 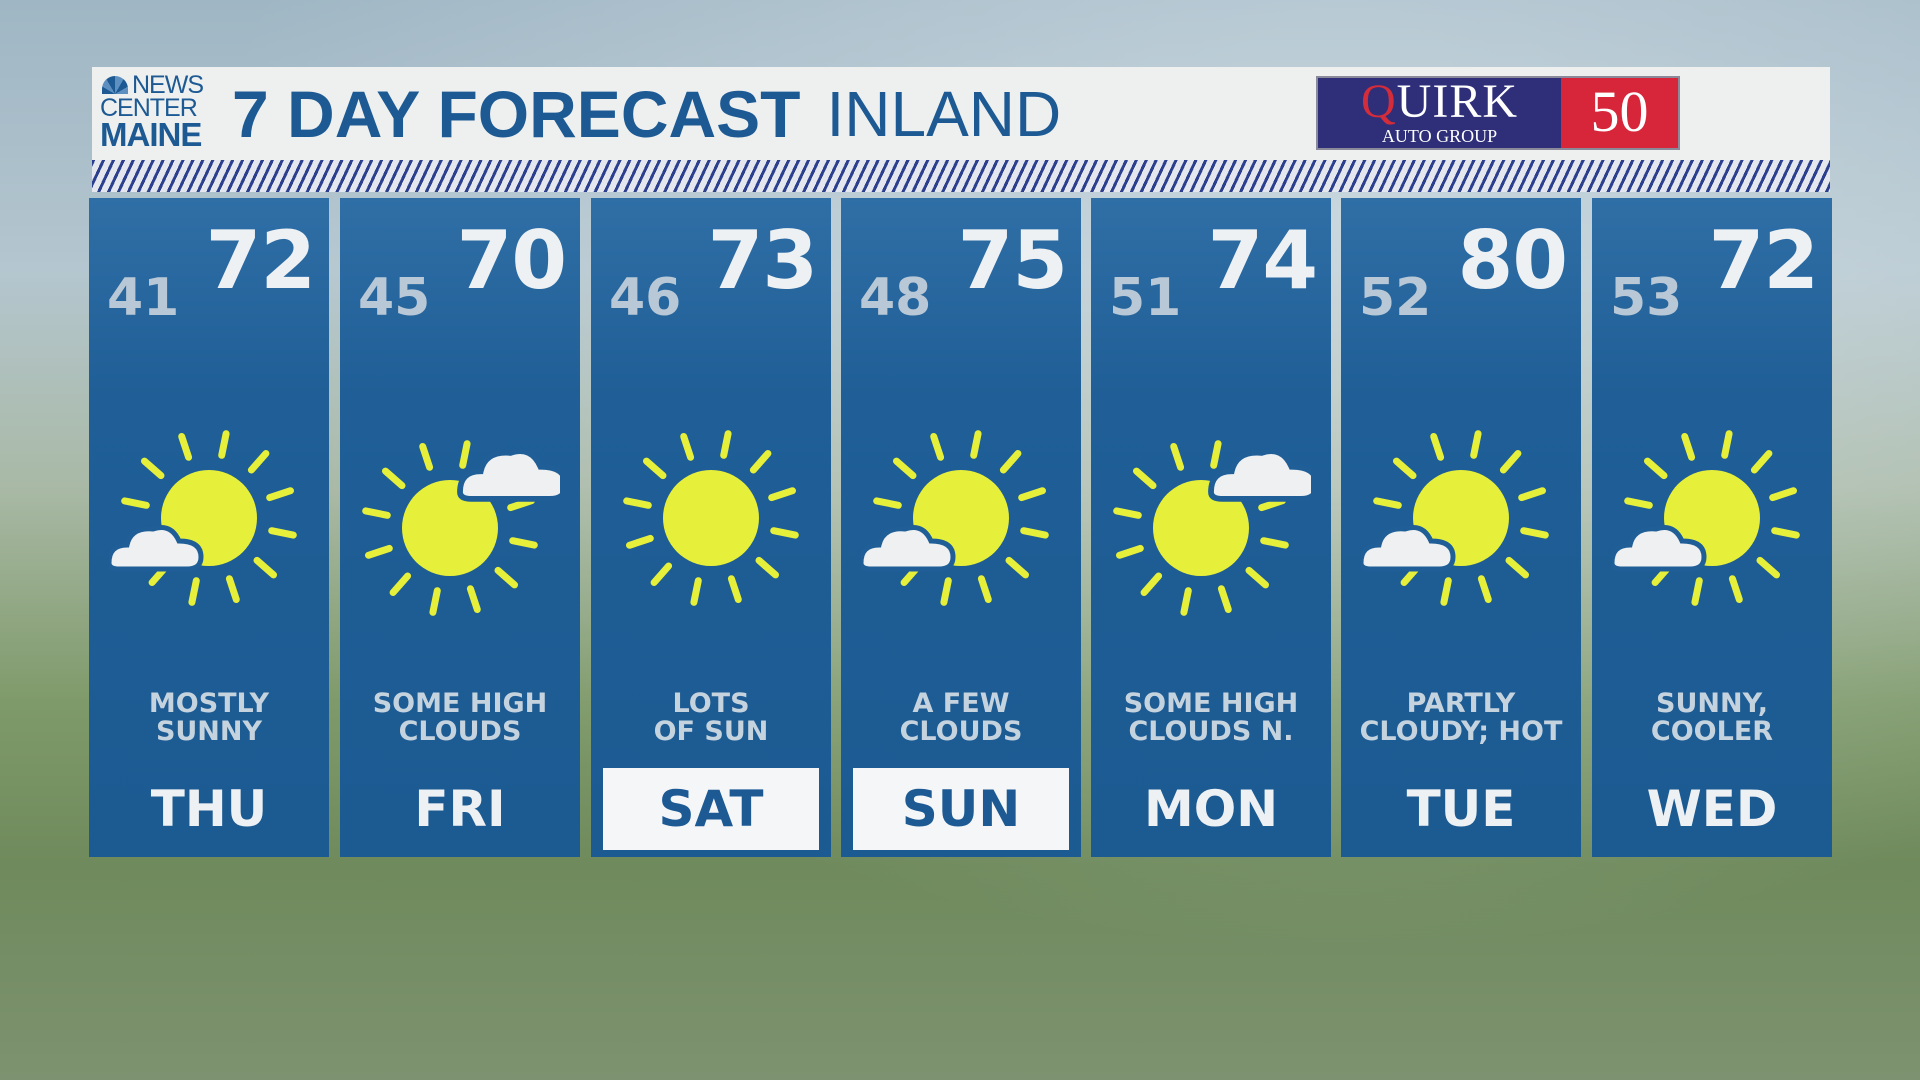 What do you see at coordinates (149, 108) in the screenshot?
I see `logo-line-2: CENTER` at bounding box center [149, 108].